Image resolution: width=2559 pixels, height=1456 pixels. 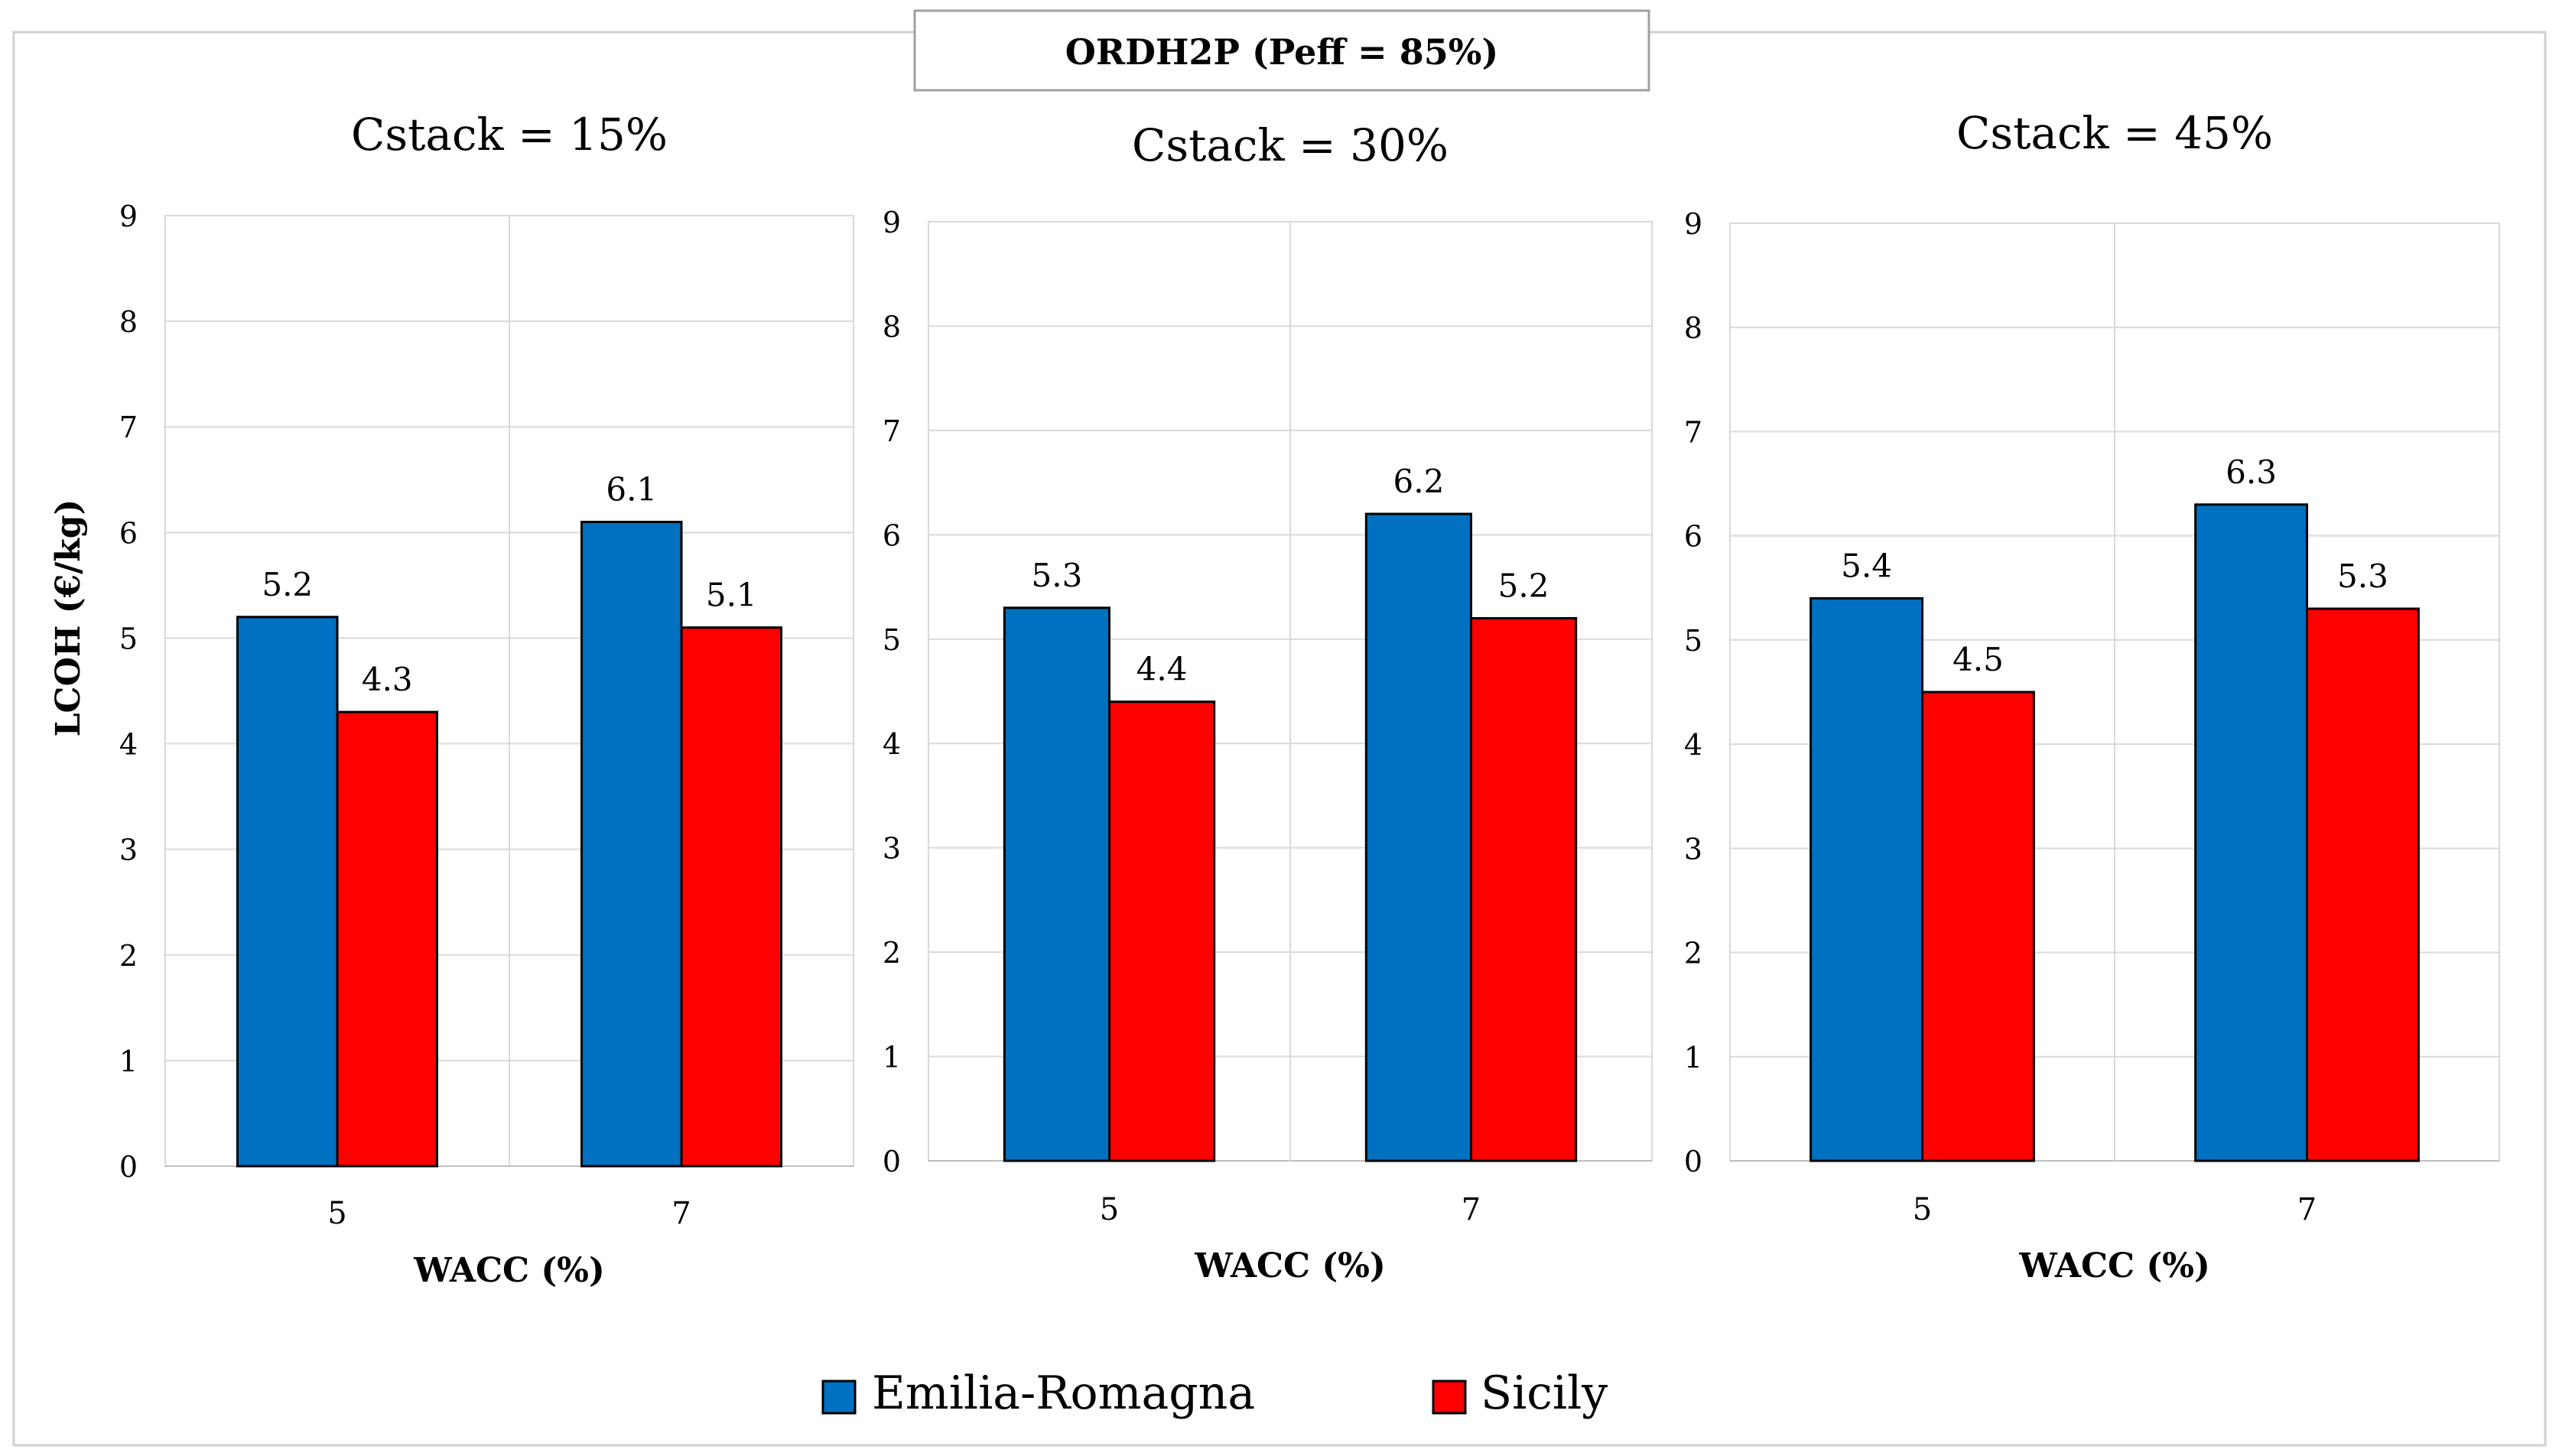 I want to click on data-label: 4.5, so click(x=1978, y=659).